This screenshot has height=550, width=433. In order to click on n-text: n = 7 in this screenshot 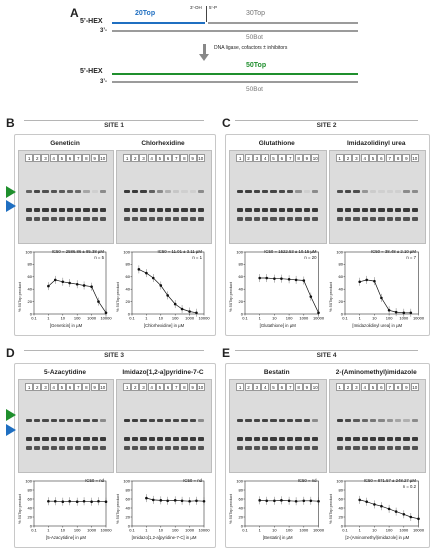, I will do `click(411, 257)`.